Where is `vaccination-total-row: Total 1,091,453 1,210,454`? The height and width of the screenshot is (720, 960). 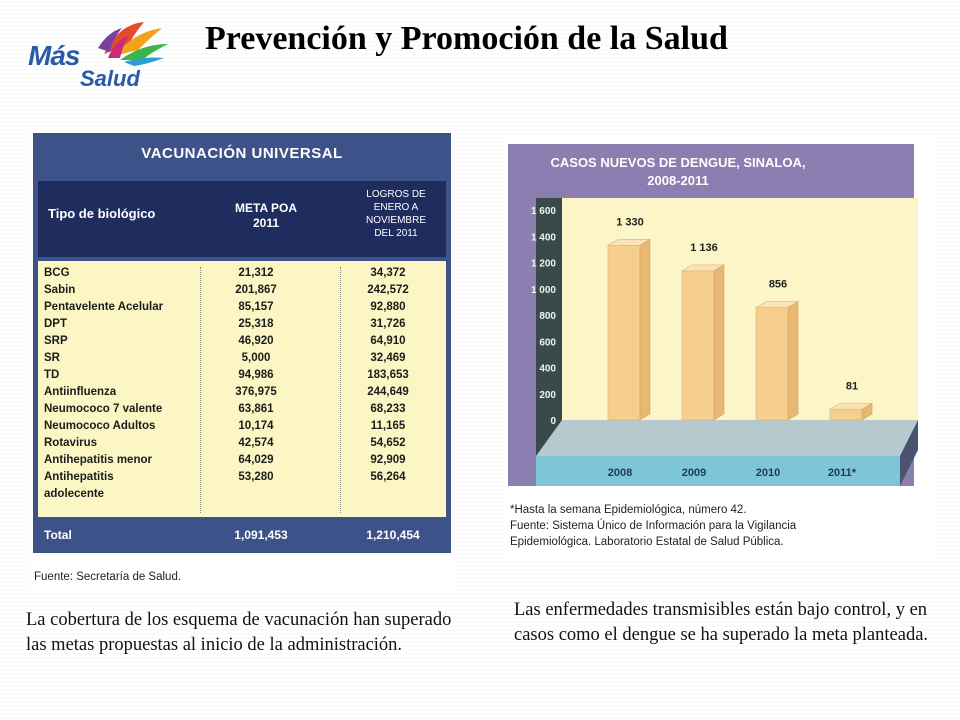
vaccination-total-row: Total 1,091,453 1,210,454 is located at coordinates (242, 535).